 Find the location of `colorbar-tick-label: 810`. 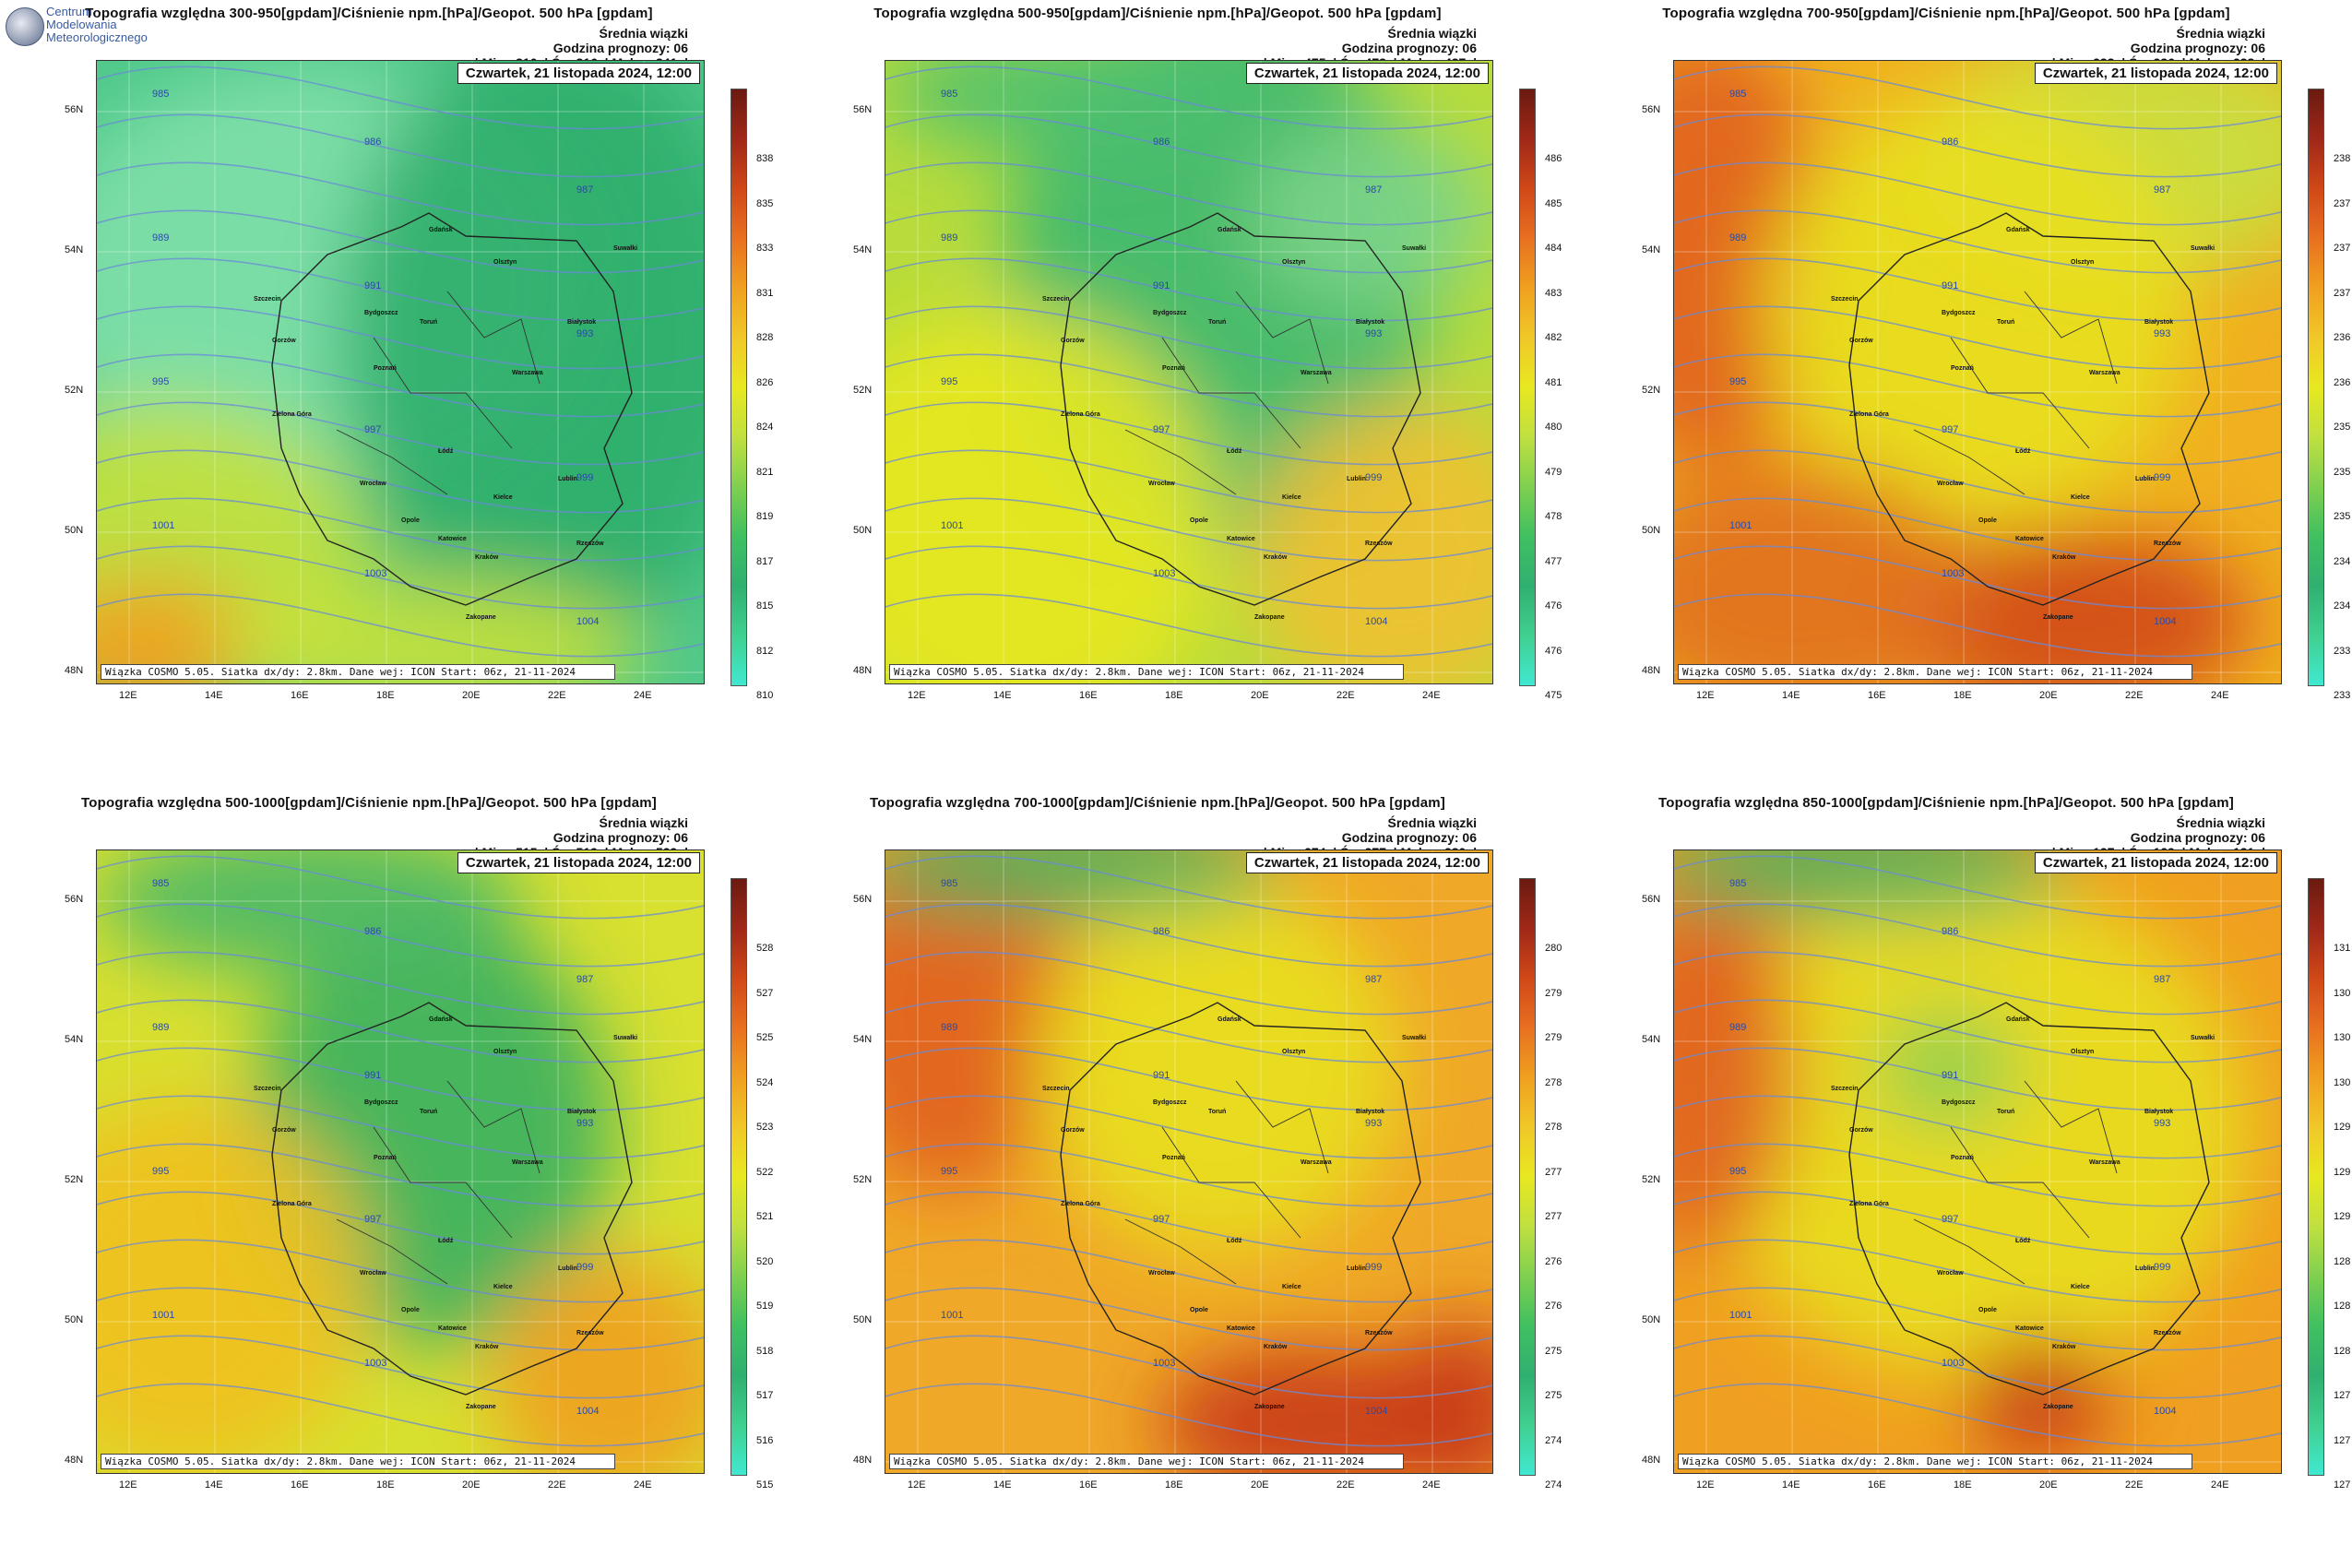

colorbar-tick-label: 810 is located at coordinates (765, 695).